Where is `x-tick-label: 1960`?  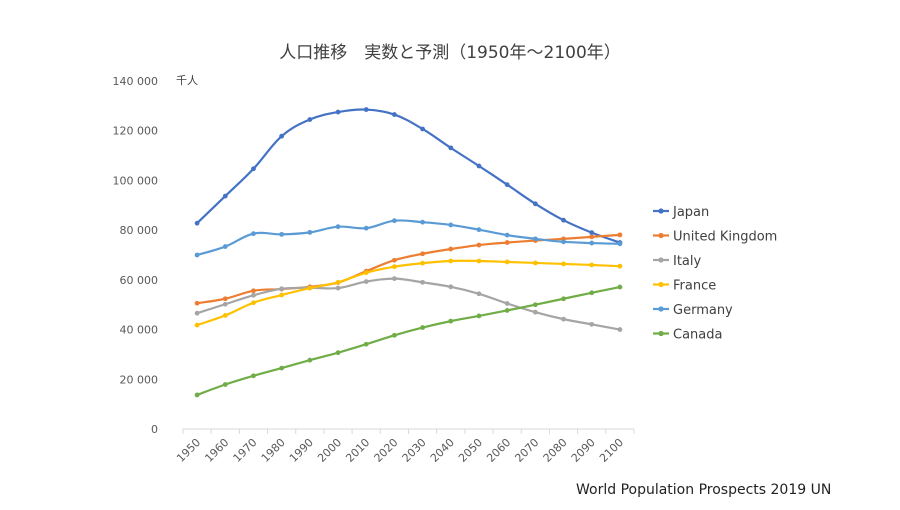
x-tick-label: 1960 is located at coordinates (216, 450).